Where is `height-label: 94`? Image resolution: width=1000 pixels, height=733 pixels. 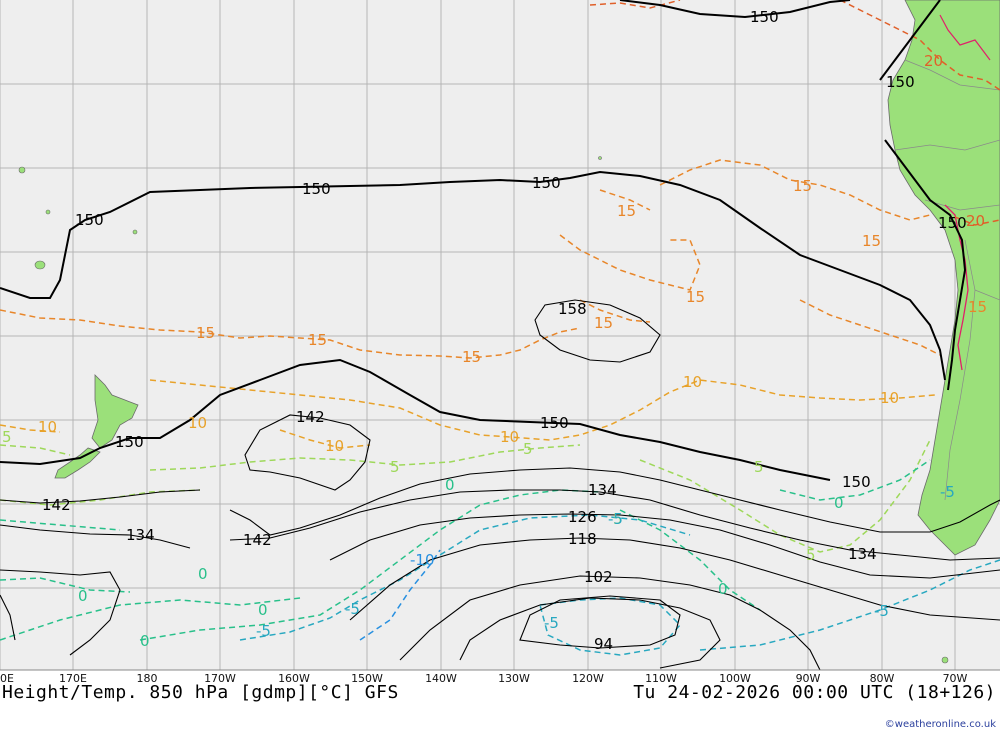
height-label: 94 is located at coordinates (603, 644).